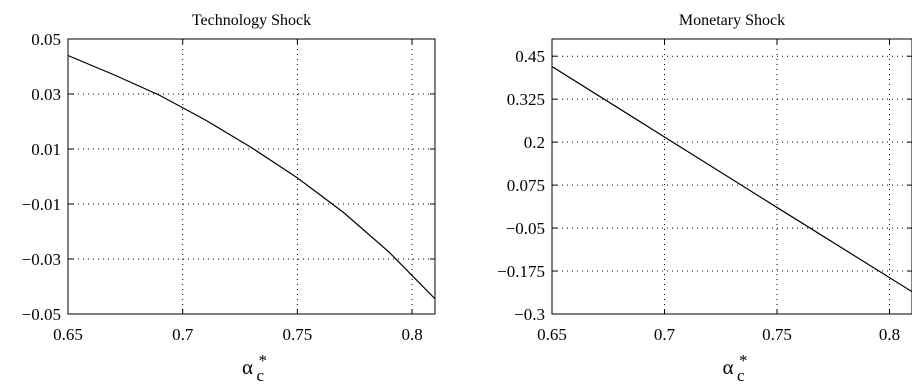 Image resolution: width=912 pixels, height=390 pixels. I want to click on y-tick-label: 0.45, so click(530, 56).